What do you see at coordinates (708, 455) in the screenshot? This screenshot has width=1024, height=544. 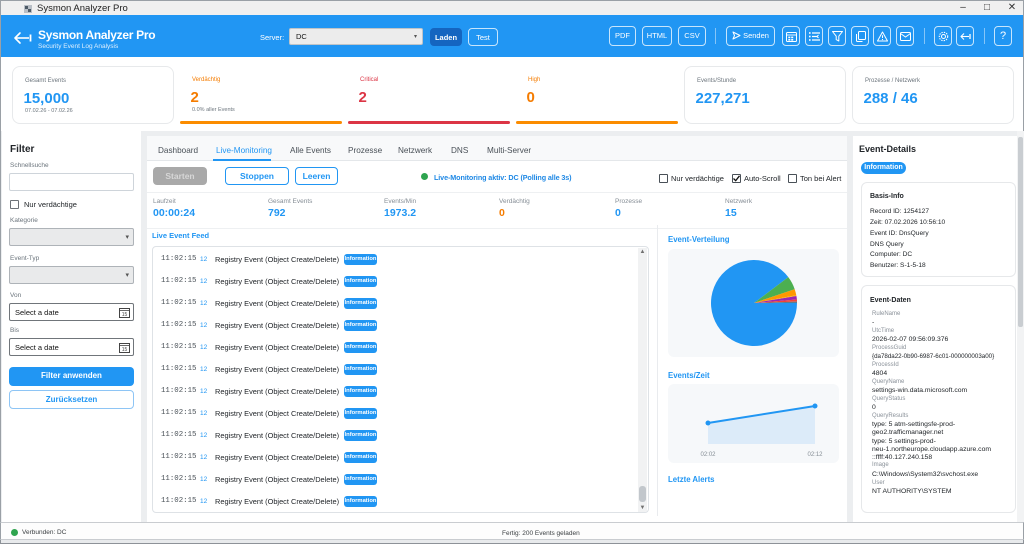 I see `svg-text: 02:02` at bounding box center [708, 455].